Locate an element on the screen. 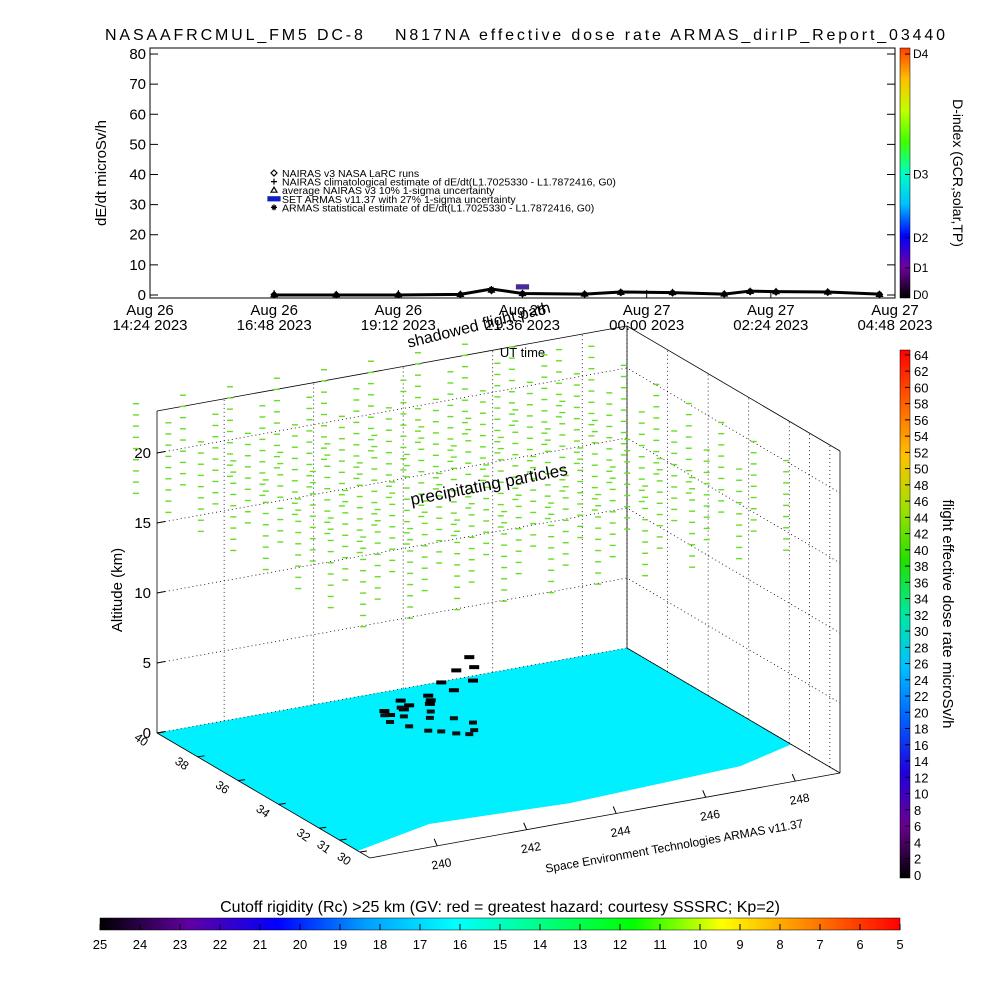  colorbar-tick-label: 32 is located at coordinates (921, 615).